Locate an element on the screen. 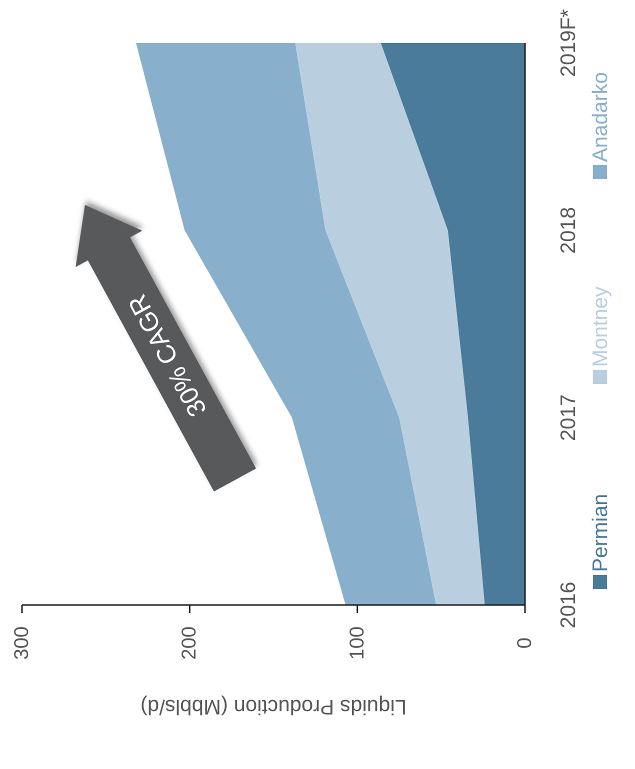  x-tick-label: 200 is located at coordinates (189, 643).